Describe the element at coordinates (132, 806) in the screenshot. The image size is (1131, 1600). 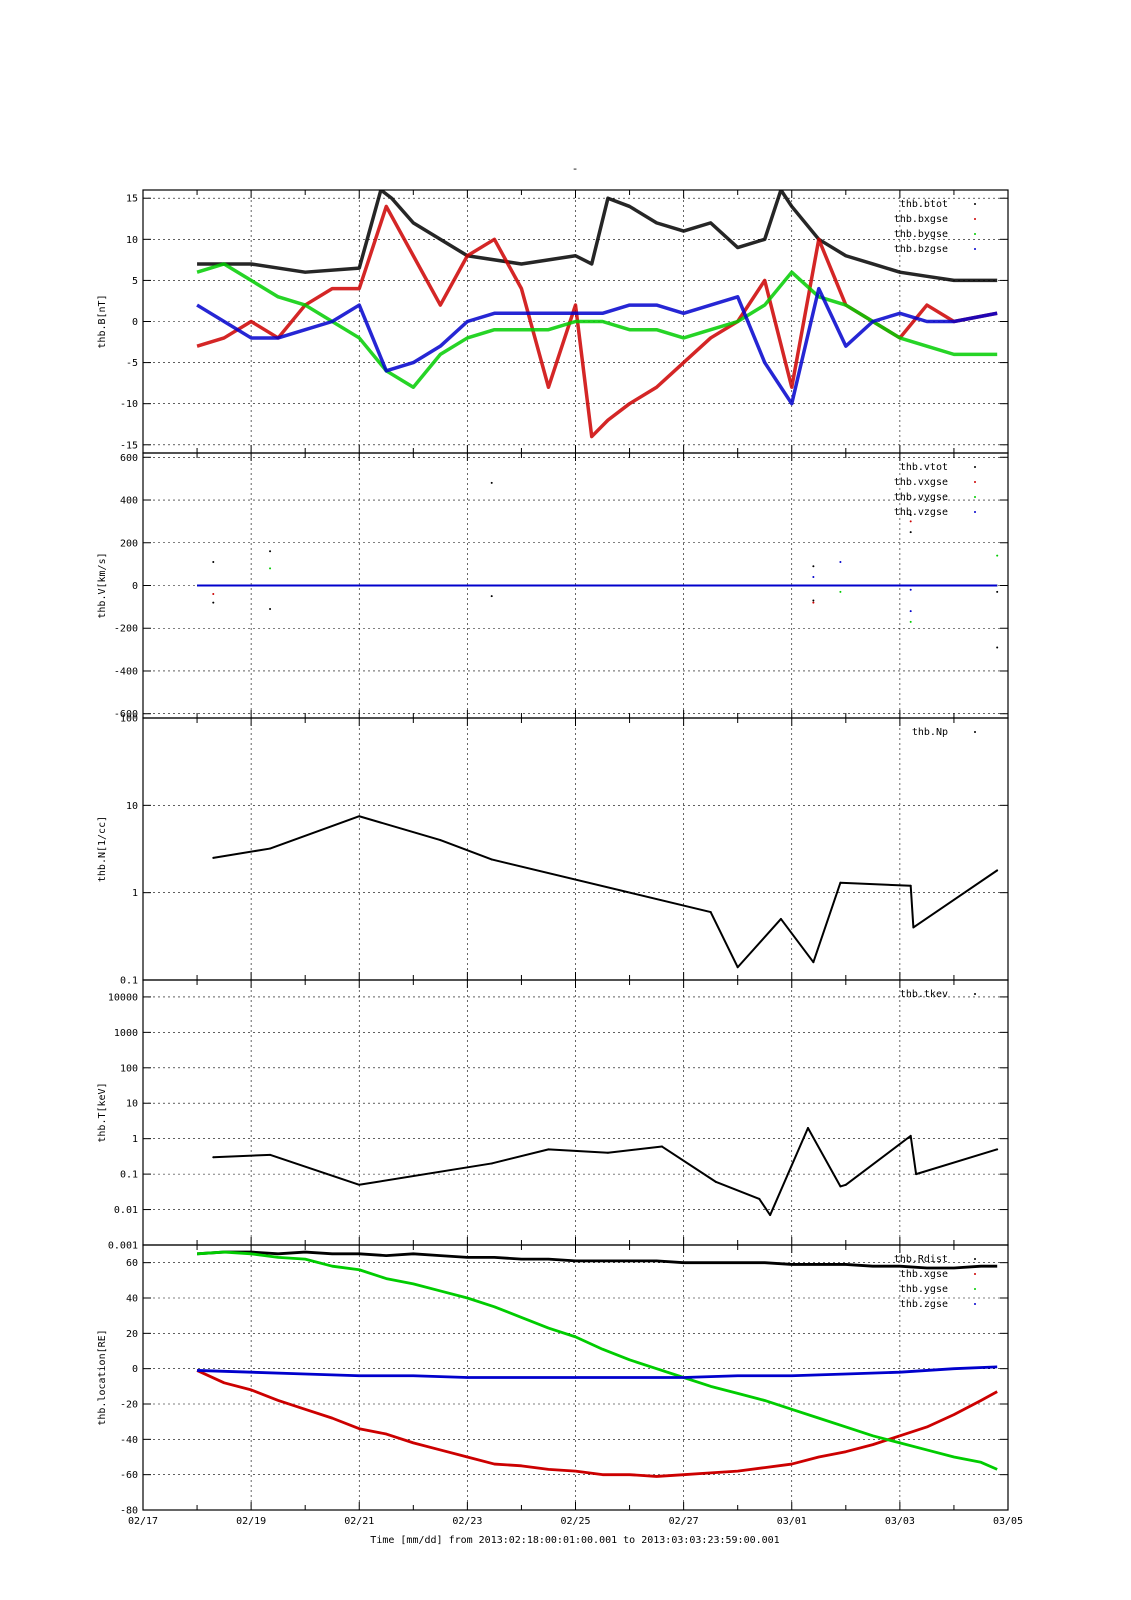
I see `y-tick-label: 10` at that location.